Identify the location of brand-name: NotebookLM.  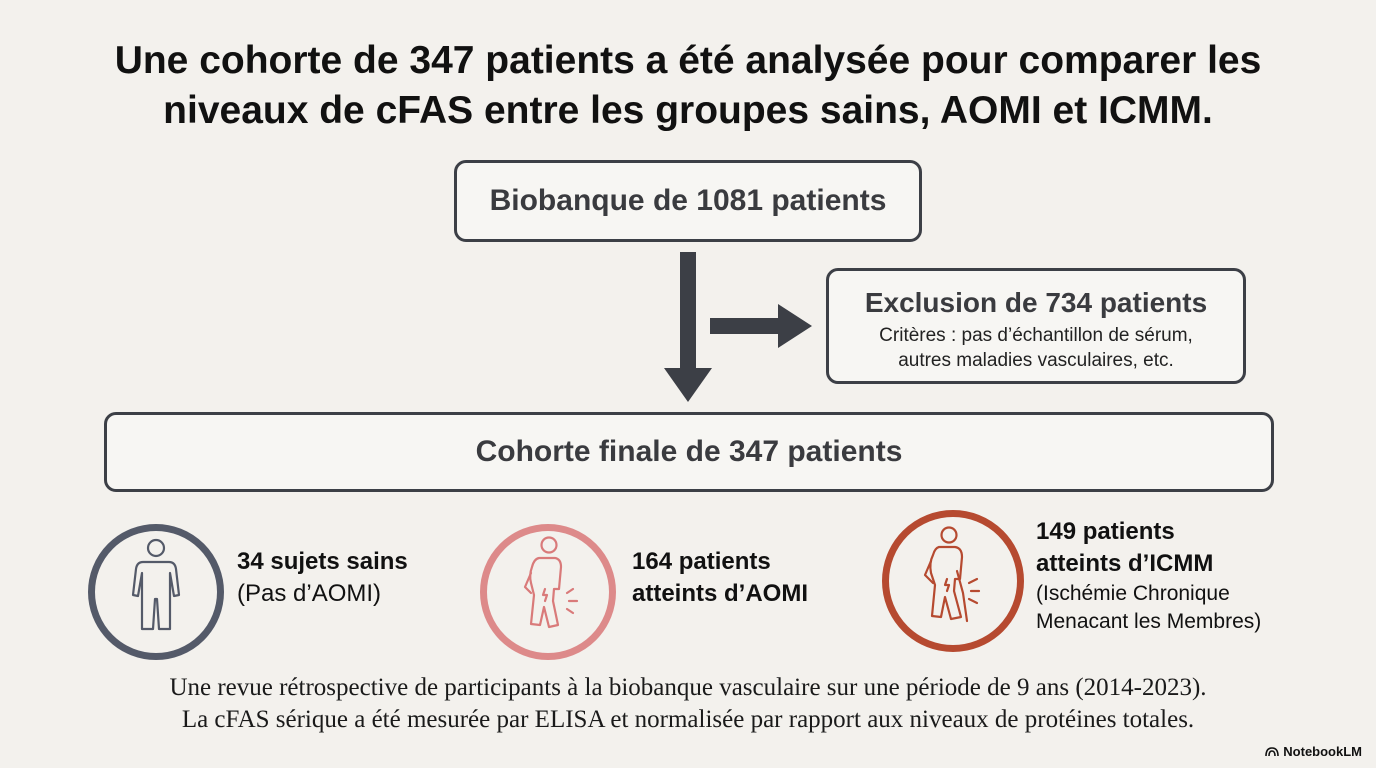
(1322, 751).